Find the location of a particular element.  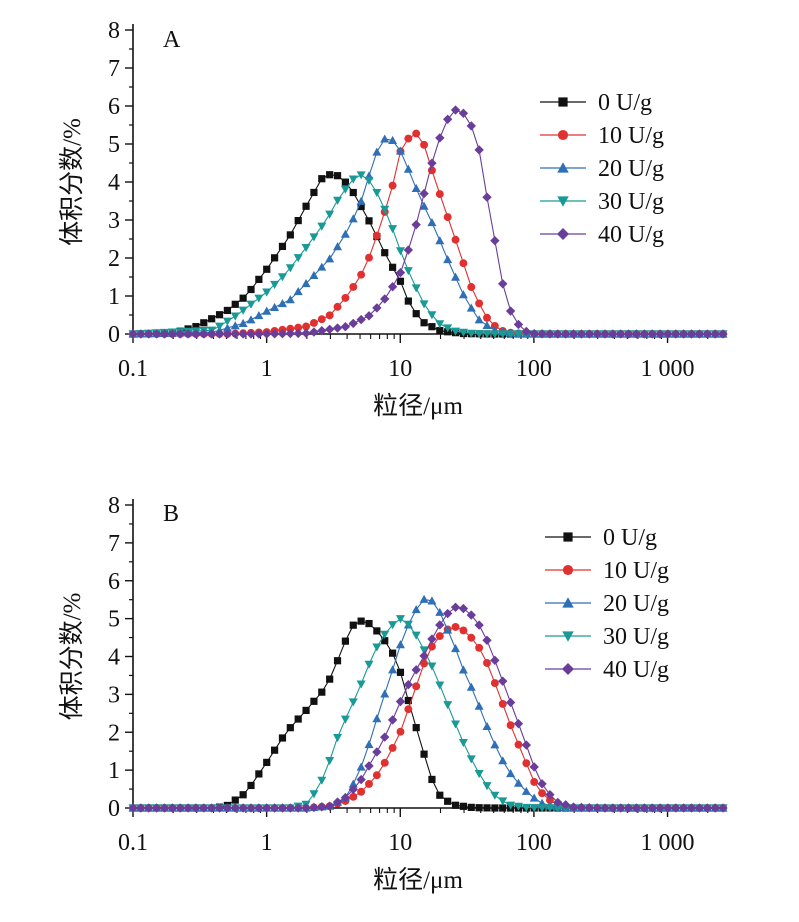

y-tick-label: 8 is located at coordinates (114, 31).